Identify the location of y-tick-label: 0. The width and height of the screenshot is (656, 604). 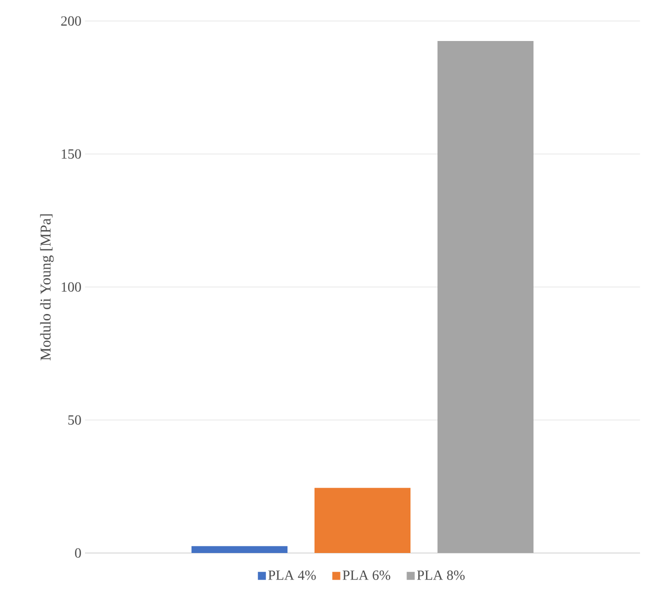
(78, 553).